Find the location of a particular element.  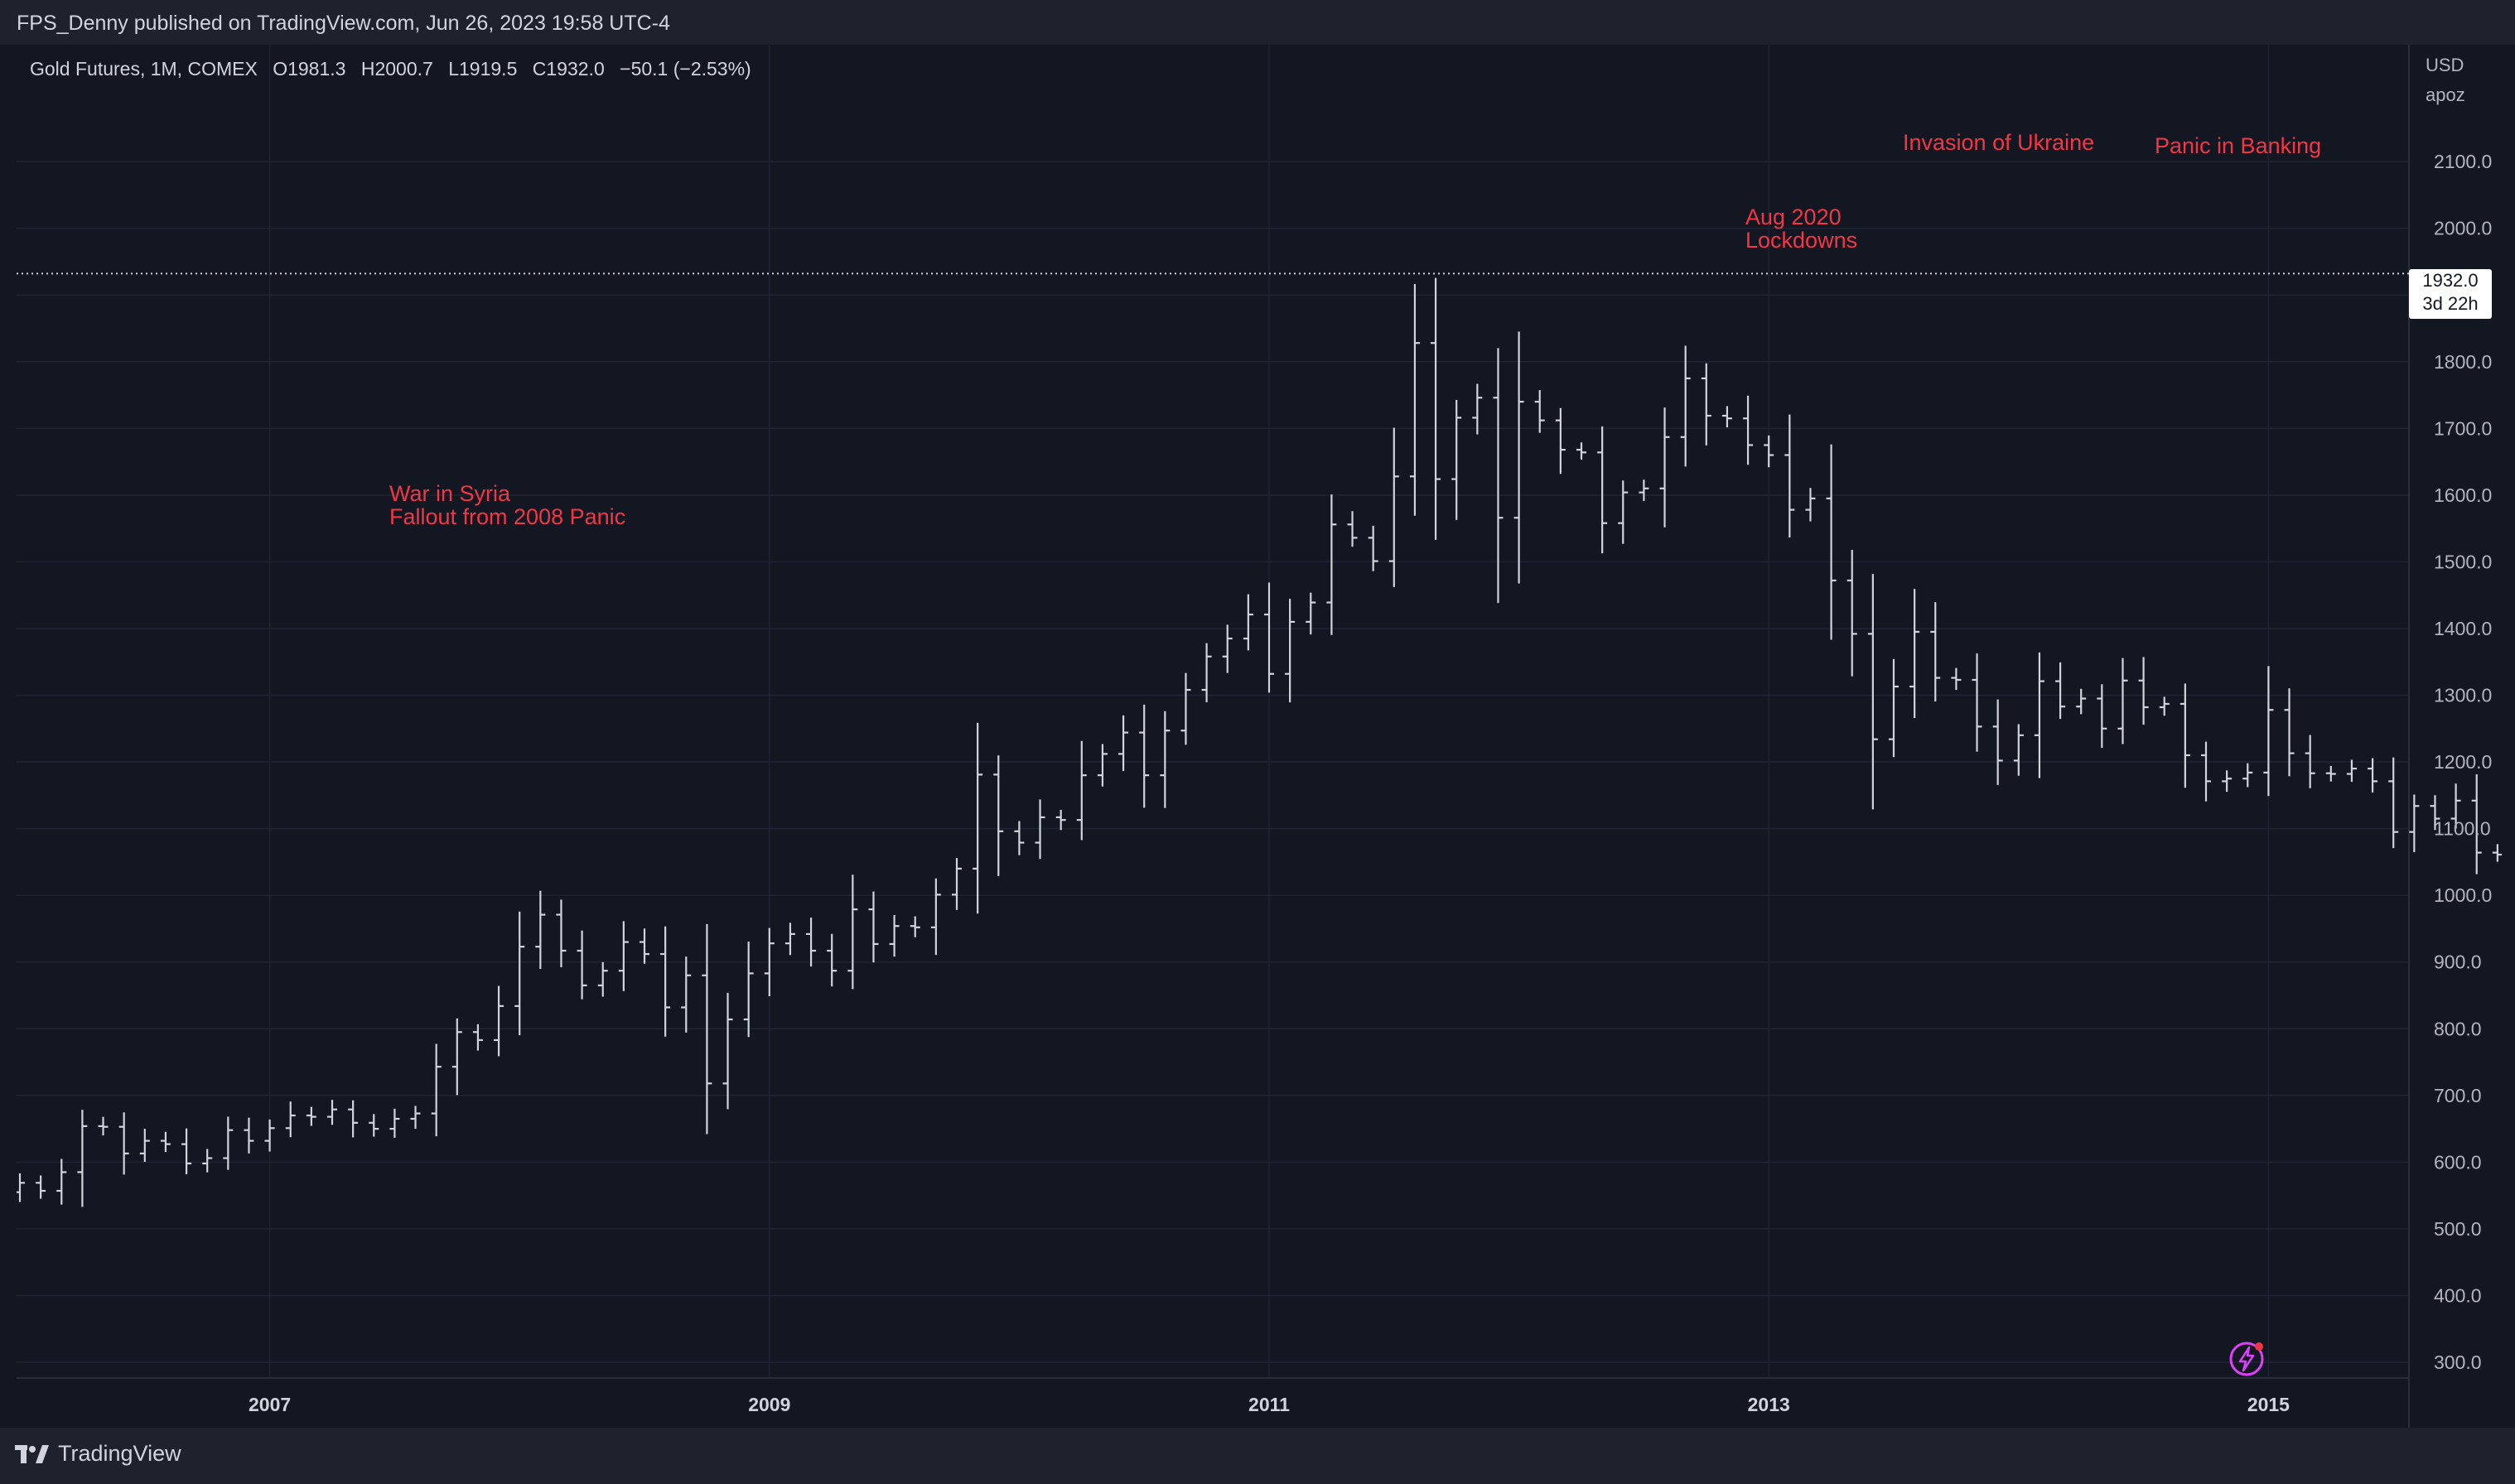

axis-currency: USD is located at coordinates (2445, 65).